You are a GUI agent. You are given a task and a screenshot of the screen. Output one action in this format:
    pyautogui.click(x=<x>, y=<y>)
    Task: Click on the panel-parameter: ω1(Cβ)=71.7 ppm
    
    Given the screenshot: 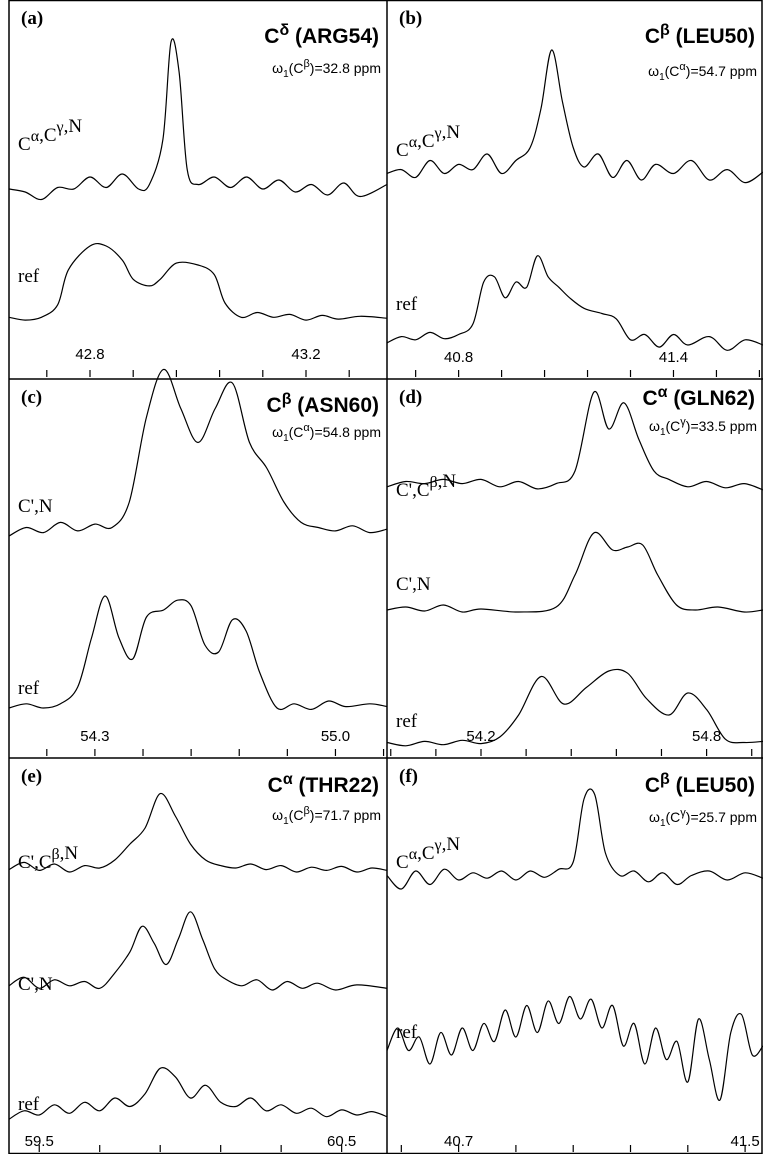 What is the action you would take?
    pyautogui.click(x=326, y=816)
    